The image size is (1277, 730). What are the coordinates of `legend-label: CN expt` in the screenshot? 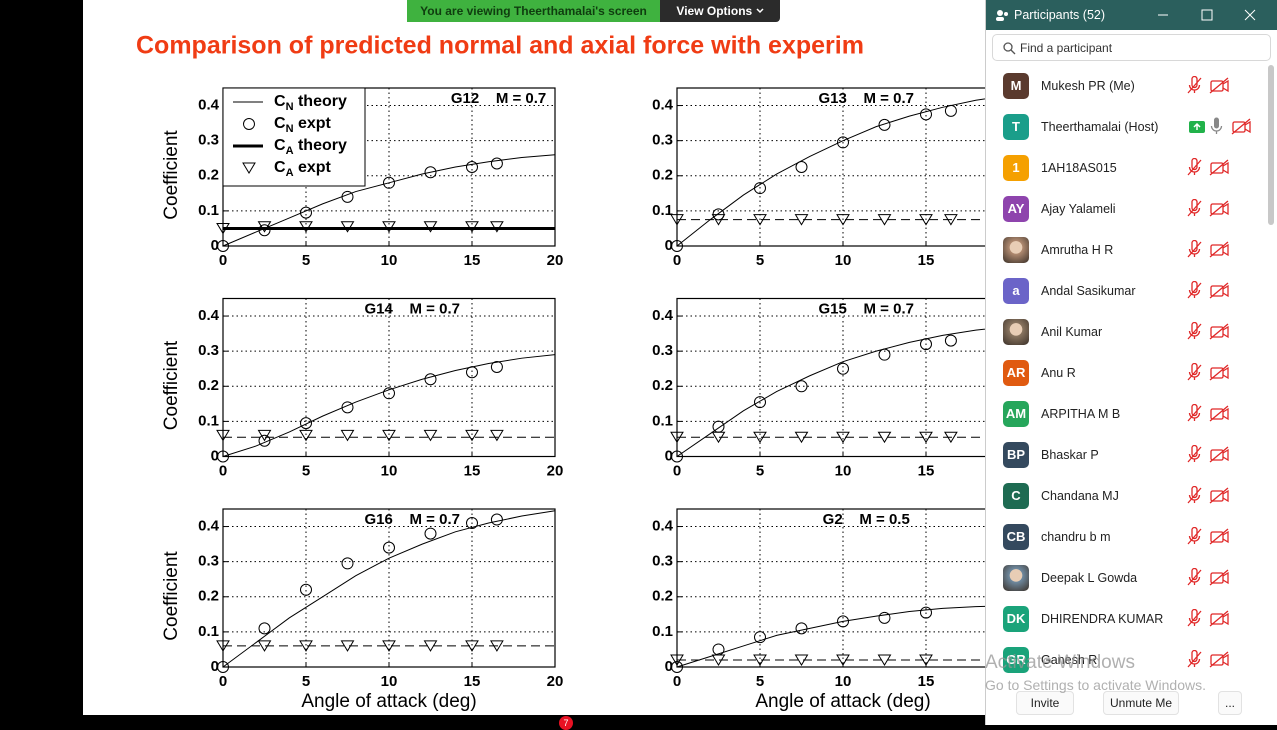 It's located at (303, 125).